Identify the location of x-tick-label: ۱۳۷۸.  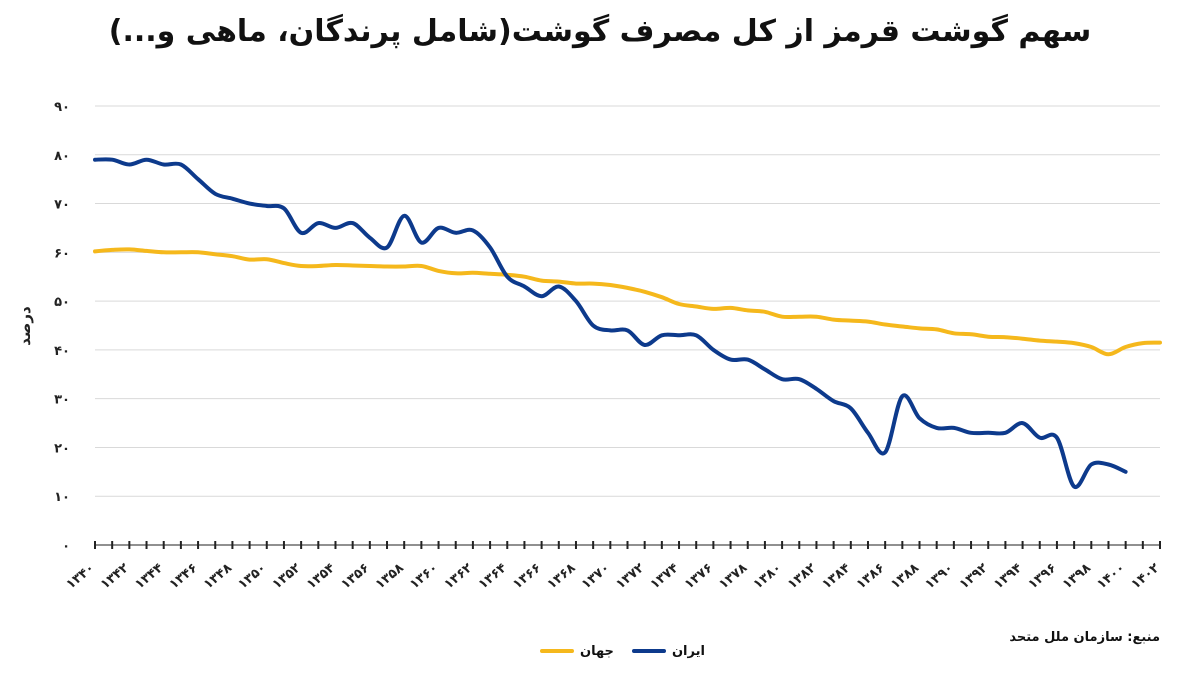
(733, 577).